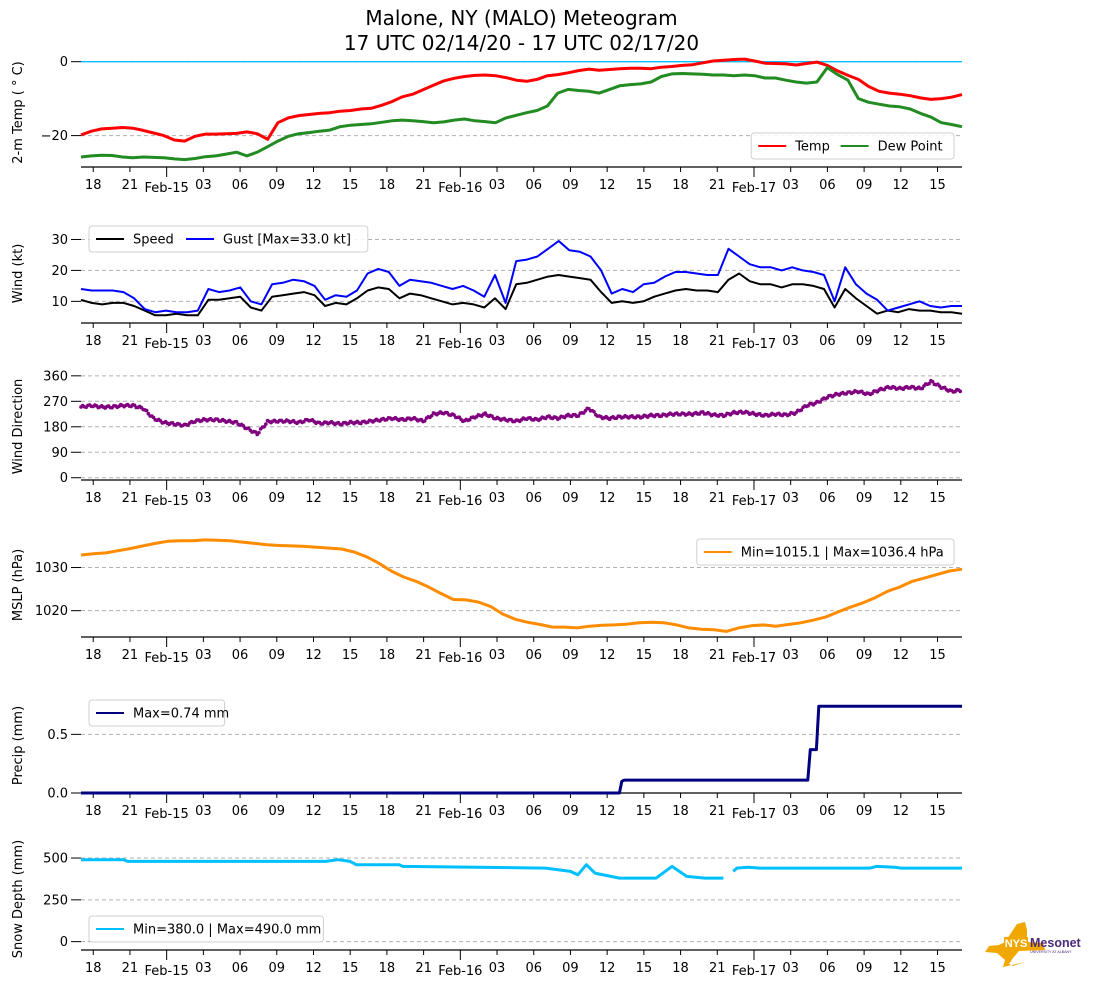  What do you see at coordinates (55, 402) in the screenshot?
I see `y-tick-label: 270` at bounding box center [55, 402].